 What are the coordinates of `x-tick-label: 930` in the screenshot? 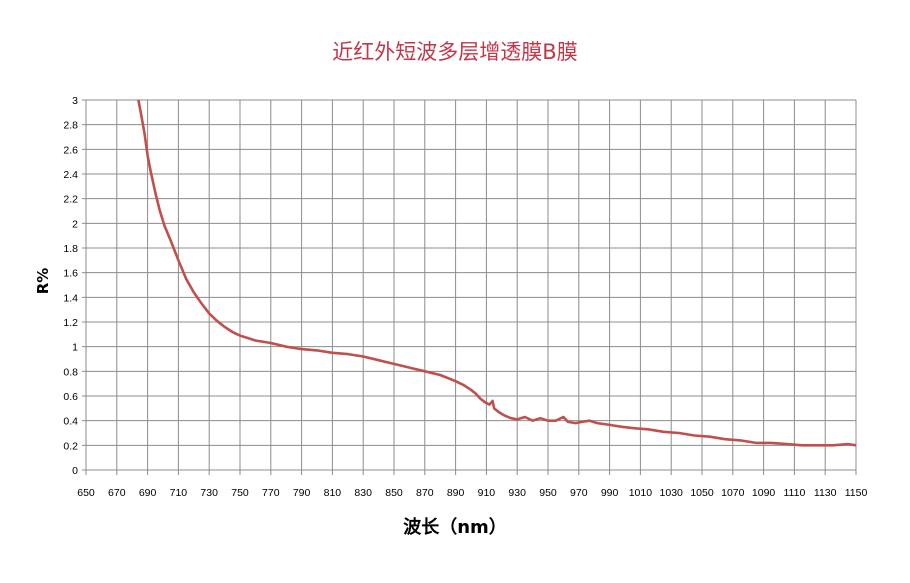 It's located at (517, 493).